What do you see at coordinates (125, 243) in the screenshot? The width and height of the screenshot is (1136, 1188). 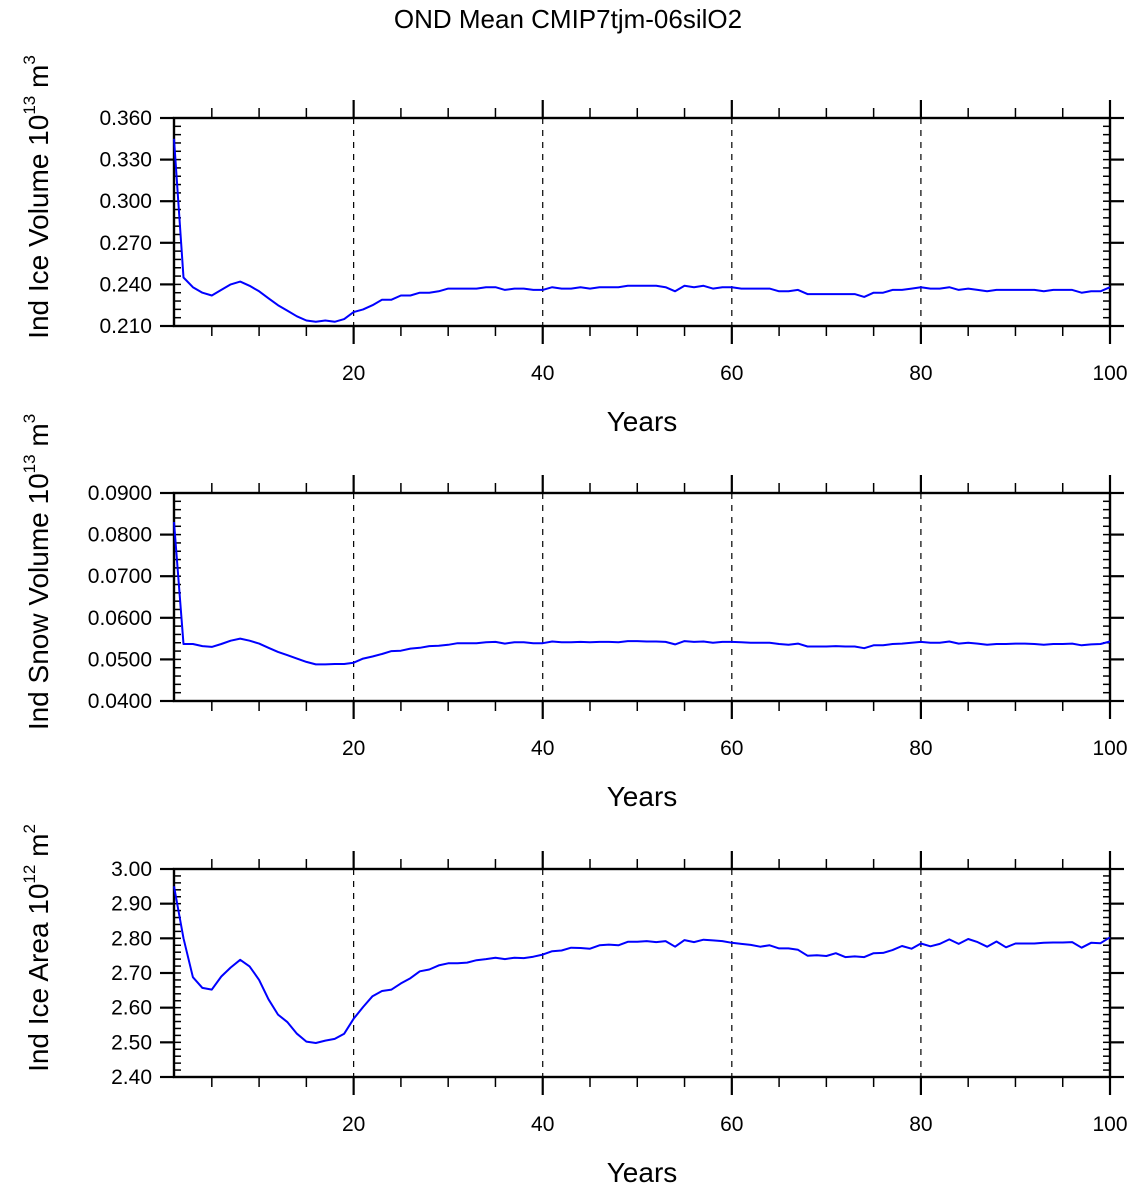 I see `y-tick-label: 0.270` at bounding box center [125, 243].